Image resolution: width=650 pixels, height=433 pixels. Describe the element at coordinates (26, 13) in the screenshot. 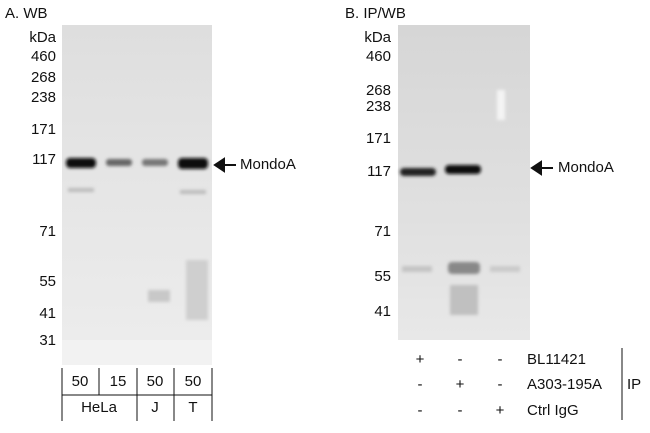

I see `panel-title: A. WB` at that location.